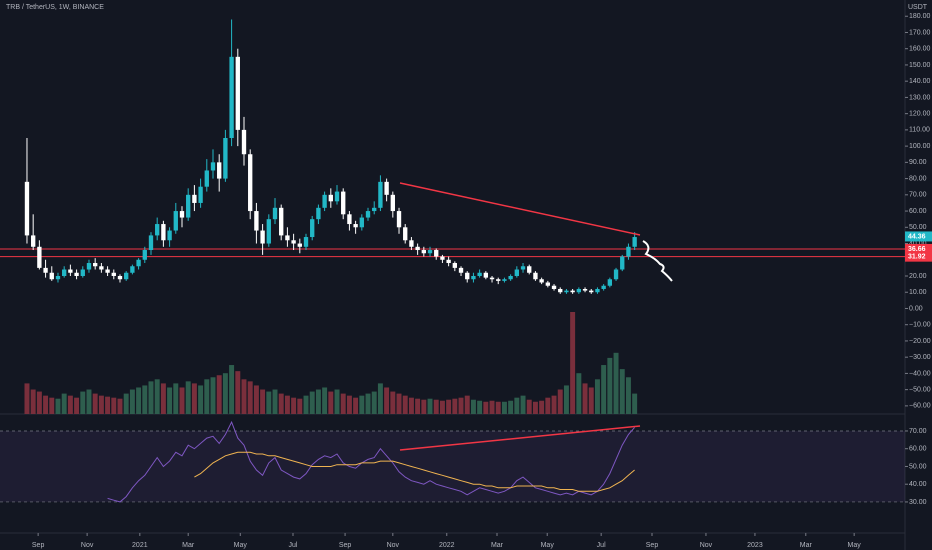  What do you see at coordinates (920, 113) in the screenshot?
I see `y-tick-label: 120.00` at bounding box center [920, 113].